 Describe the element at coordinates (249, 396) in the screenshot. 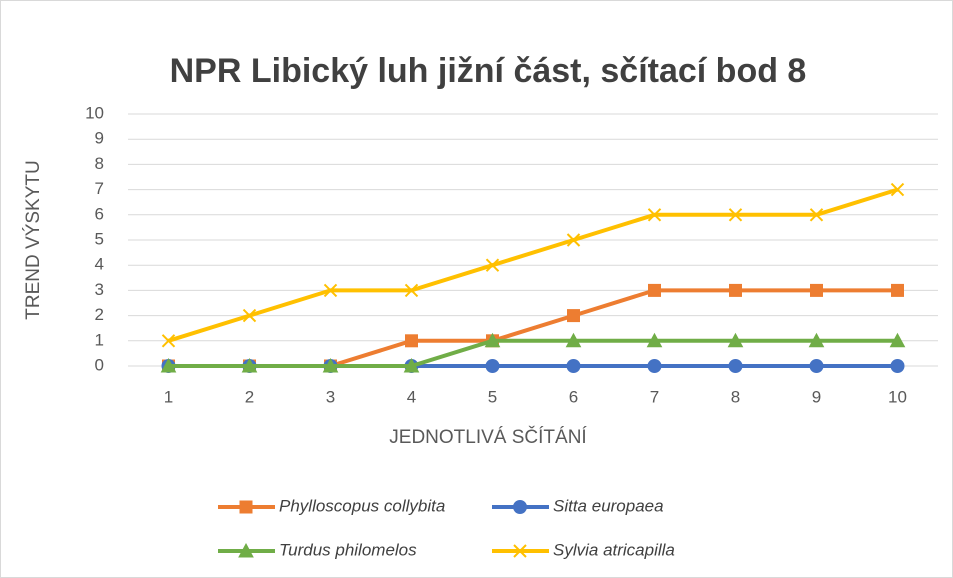

I see `x-tick-label: 2` at that location.